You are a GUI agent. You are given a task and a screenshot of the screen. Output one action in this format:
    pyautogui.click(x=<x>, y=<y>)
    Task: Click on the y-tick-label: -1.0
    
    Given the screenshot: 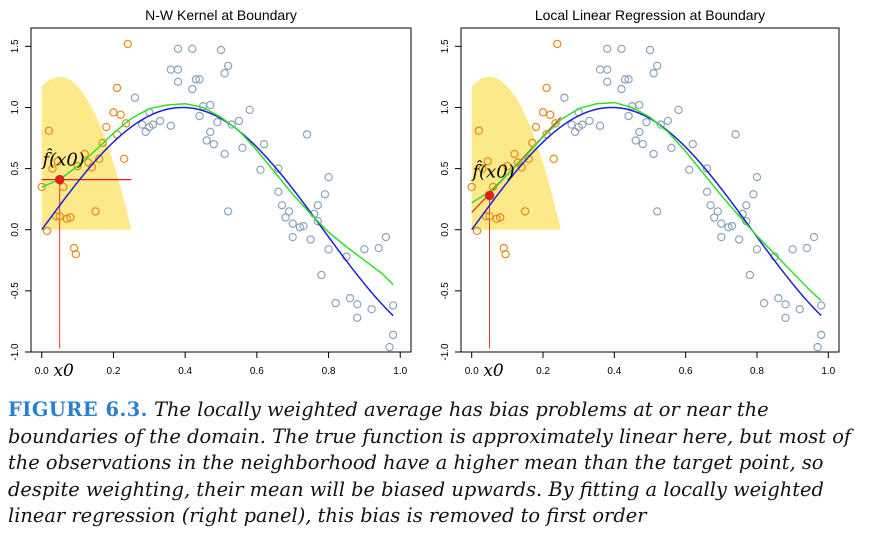 What is the action you would take?
    pyautogui.click(x=445, y=352)
    